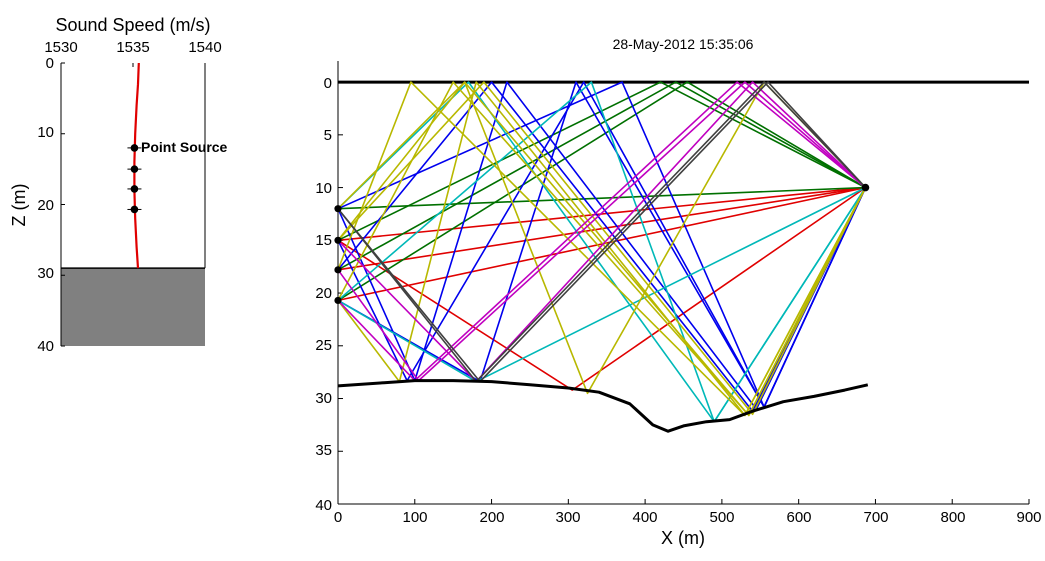 This screenshot has height=561, width=1045. What do you see at coordinates (19, 205) in the screenshot?
I see `profile-ylabel: Z (m)` at bounding box center [19, 205].